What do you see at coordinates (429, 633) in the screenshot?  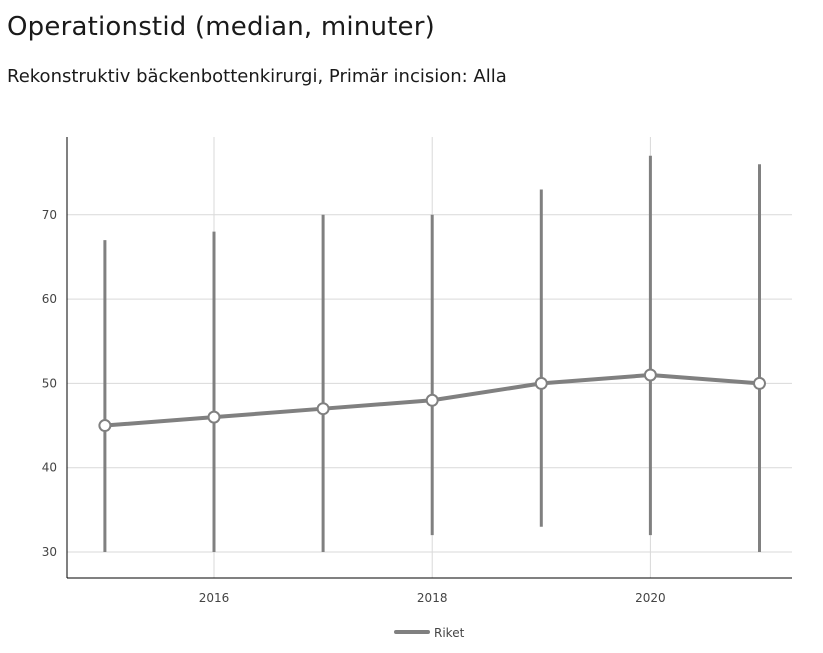 I see `legend: Riket` at bounding box center [429, 633].